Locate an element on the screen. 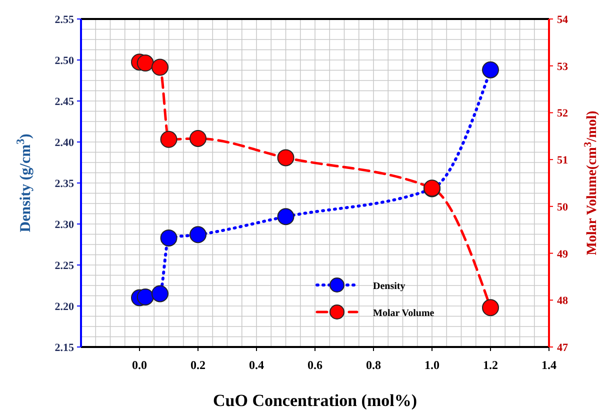 The height and width of the screenshot is (416, 611). y-tick-label: 2.50 is located at coordinates (64, 61).